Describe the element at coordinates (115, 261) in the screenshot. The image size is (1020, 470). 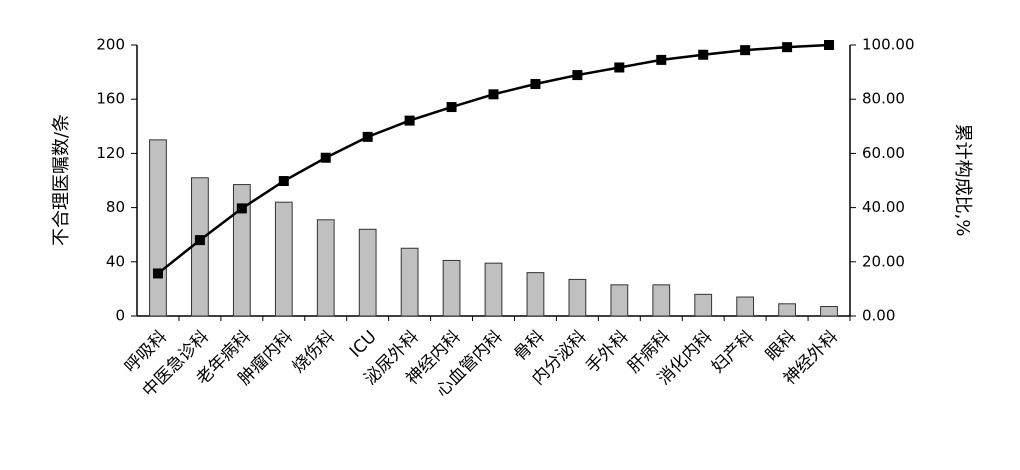
I see `y-tick-label: 40` at that location.